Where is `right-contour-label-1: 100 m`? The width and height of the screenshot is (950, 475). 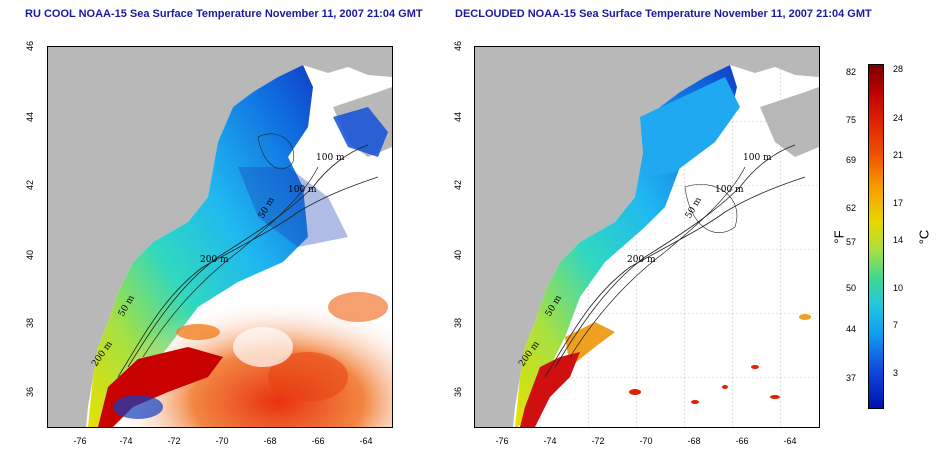 right-contour-label-1: 100 m is located at coordinates (757, 158).